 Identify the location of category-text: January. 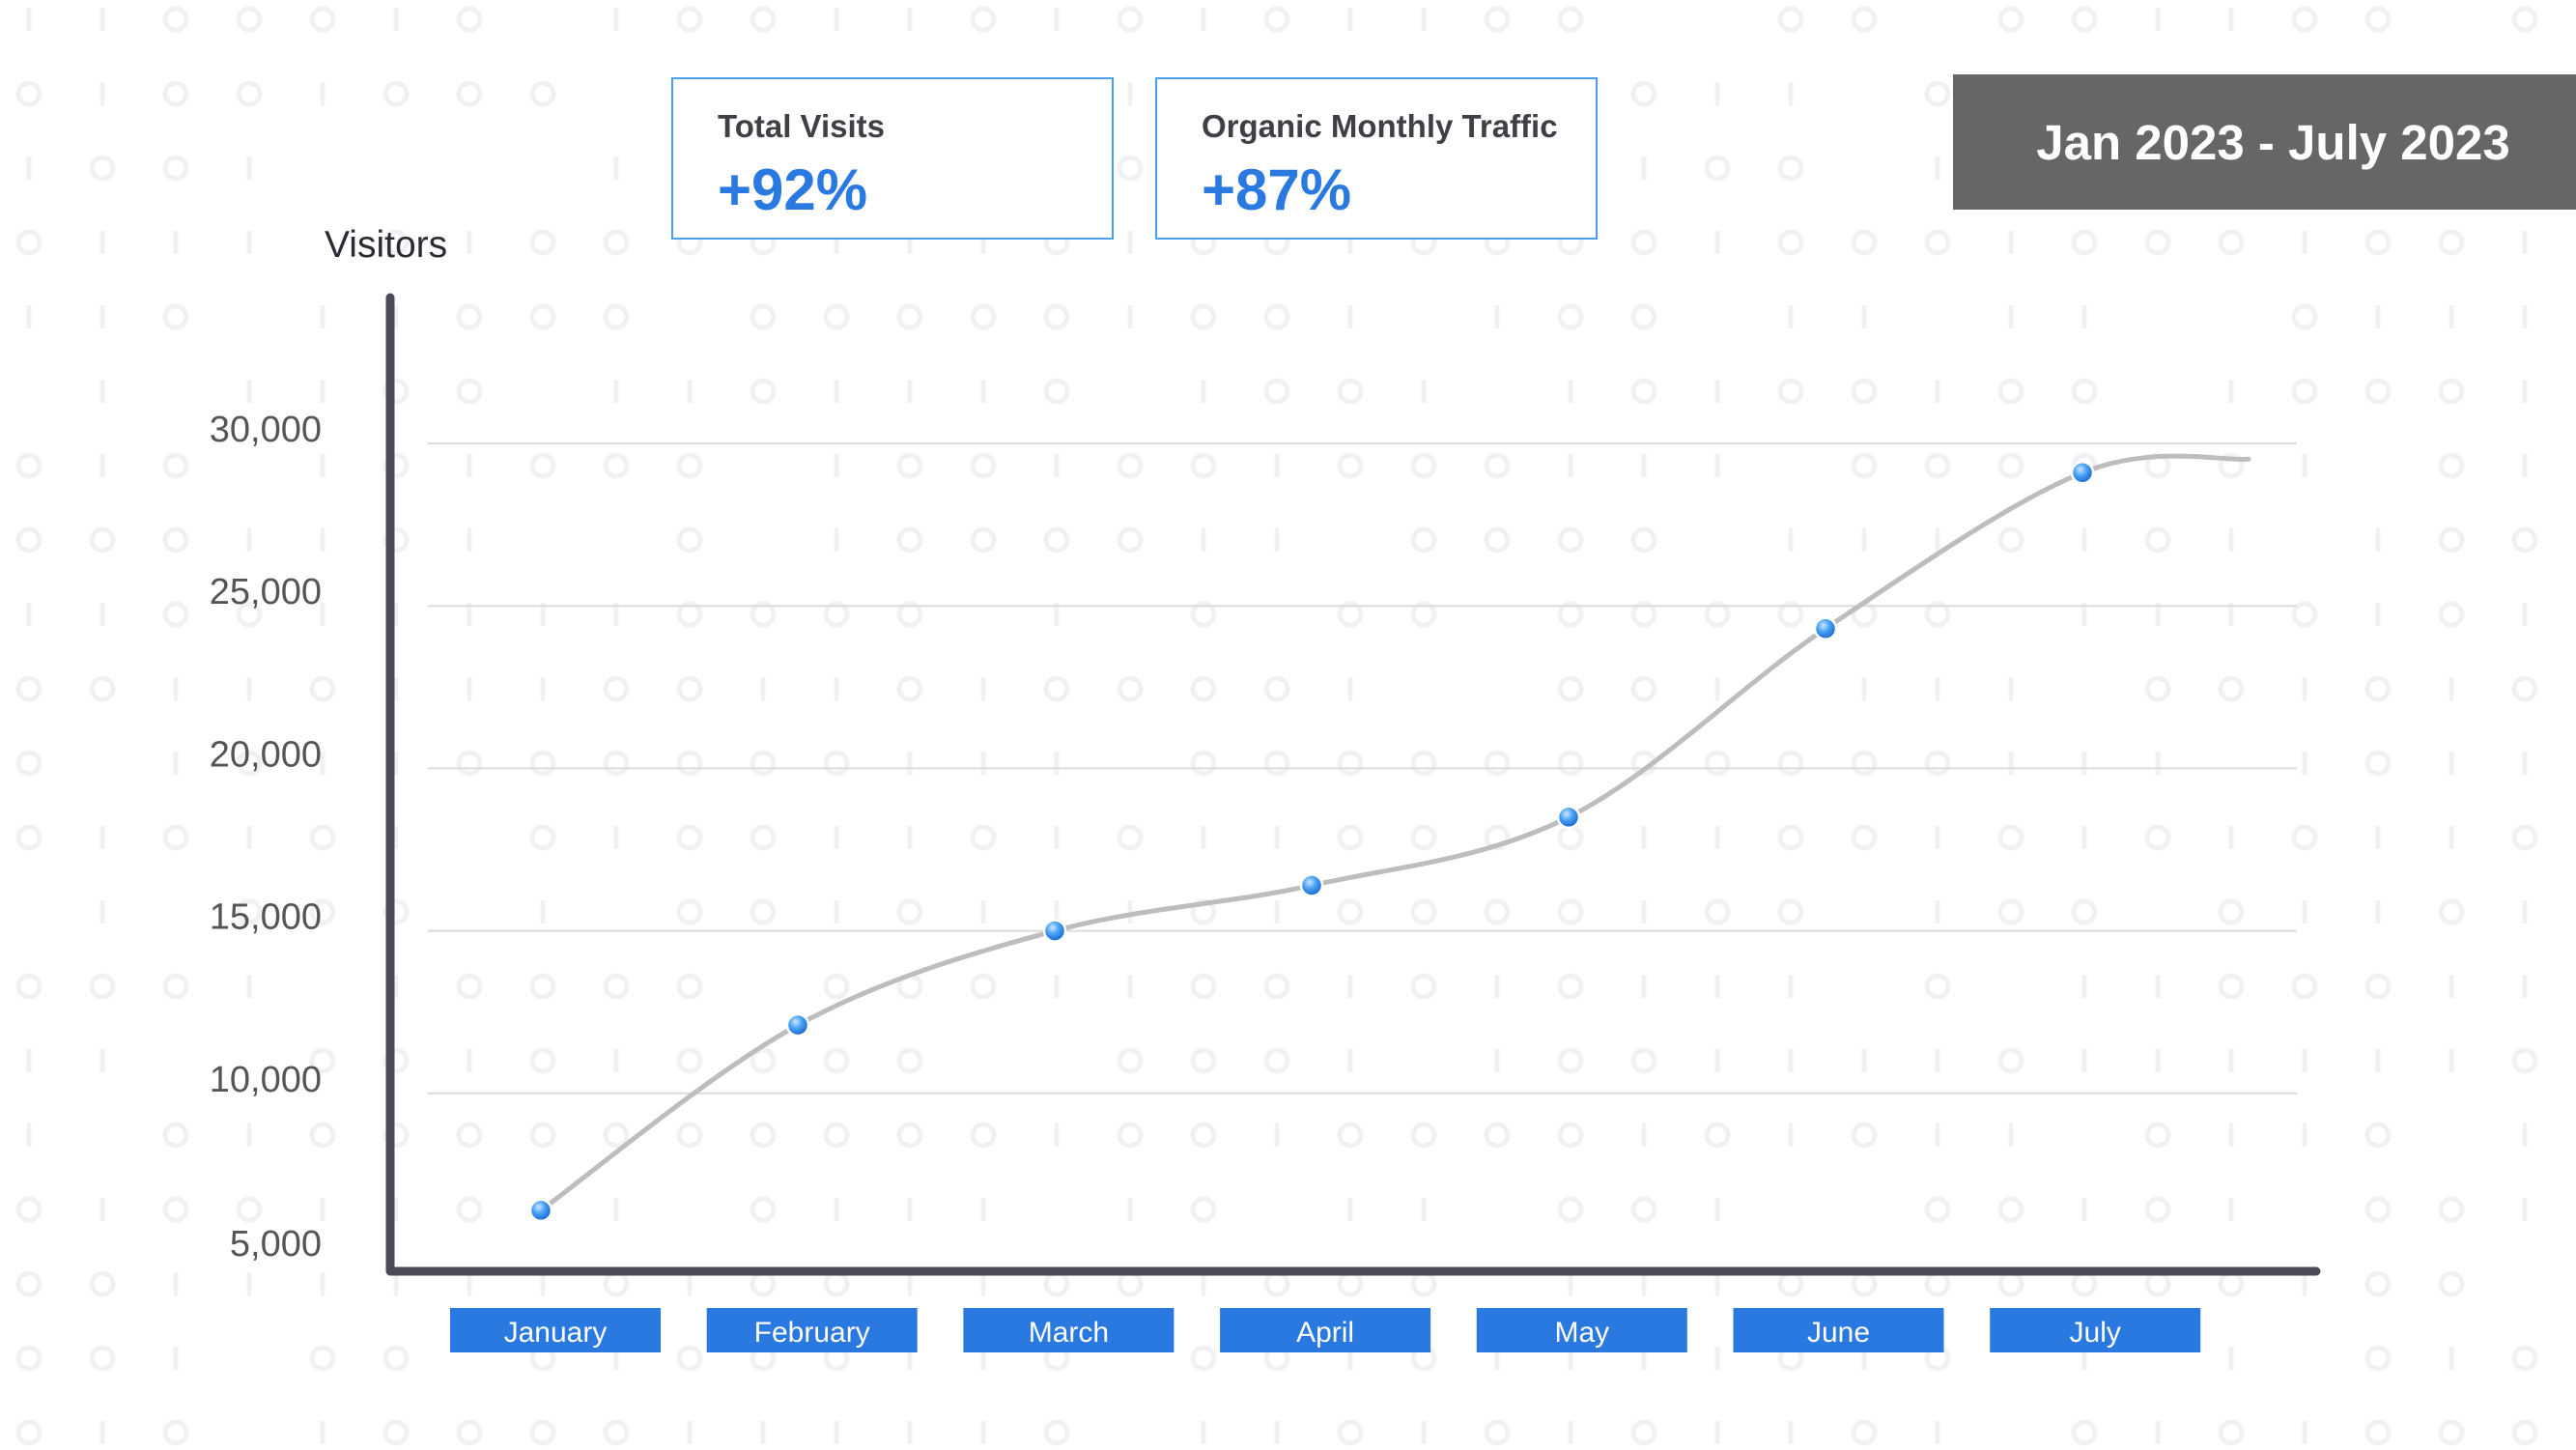
(556, 1333).